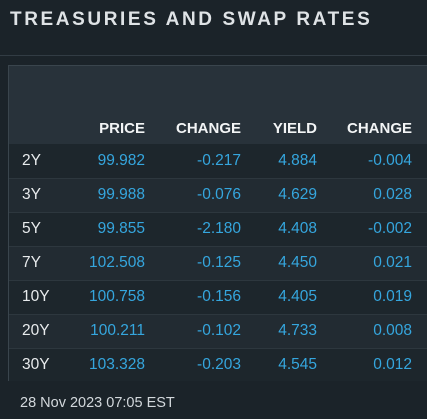 The width and height of the screenshot is (427, 419). I want to click on column-header-price: PRICE, so click(122, 128).